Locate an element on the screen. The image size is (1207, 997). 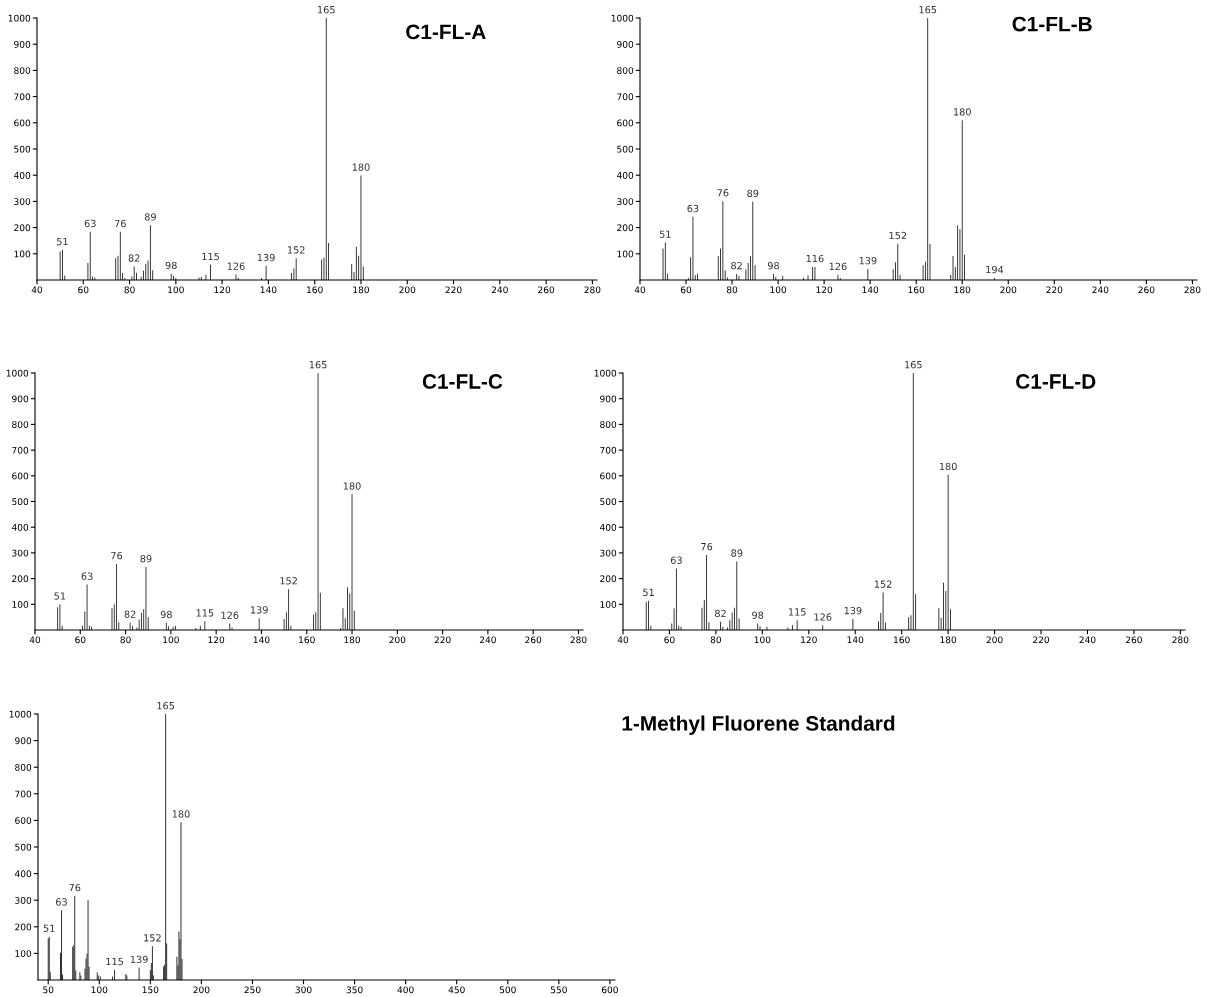
chart-title: C1-FL-B is located at coordinates (1052, 24).